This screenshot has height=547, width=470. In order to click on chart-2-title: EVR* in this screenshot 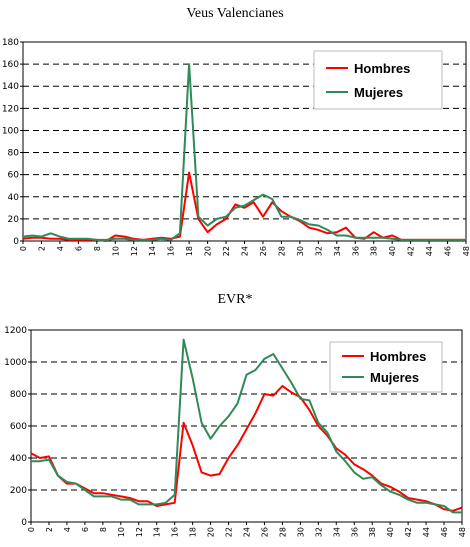, I will do `click(235, 299)`.